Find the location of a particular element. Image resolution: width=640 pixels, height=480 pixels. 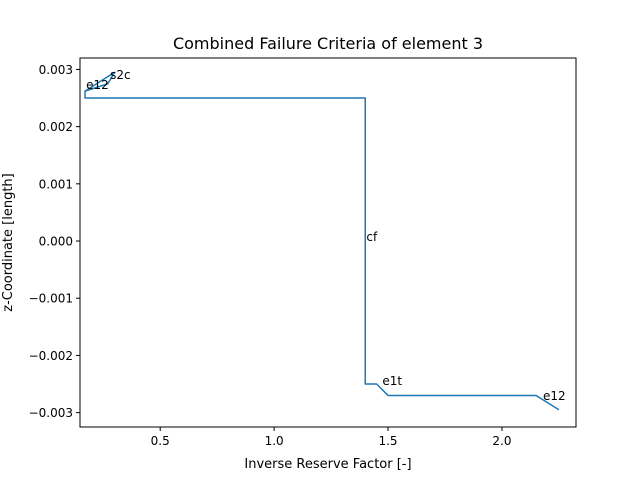

chart-title: Combined Failure Criteria of element 3 is located at coordinates (328, 43).